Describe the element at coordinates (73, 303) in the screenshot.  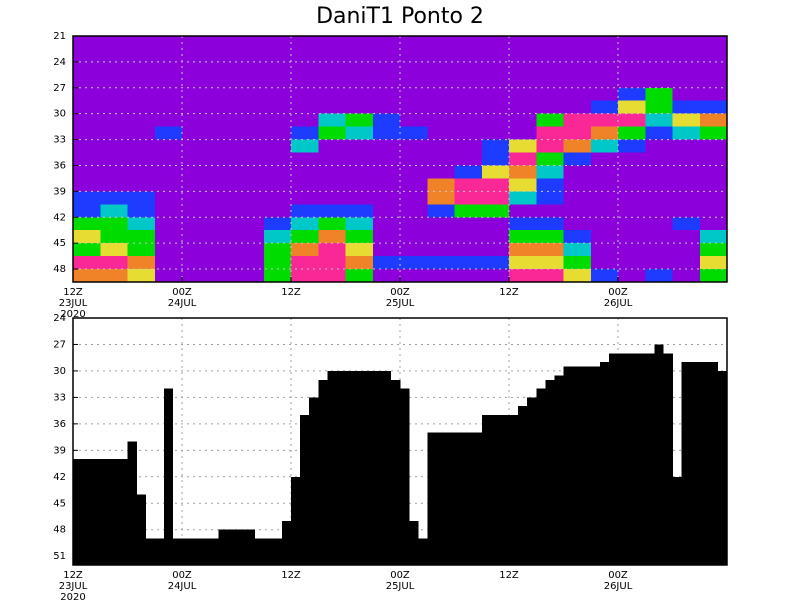
I see `x-tick-label: 23JUL` at that location.